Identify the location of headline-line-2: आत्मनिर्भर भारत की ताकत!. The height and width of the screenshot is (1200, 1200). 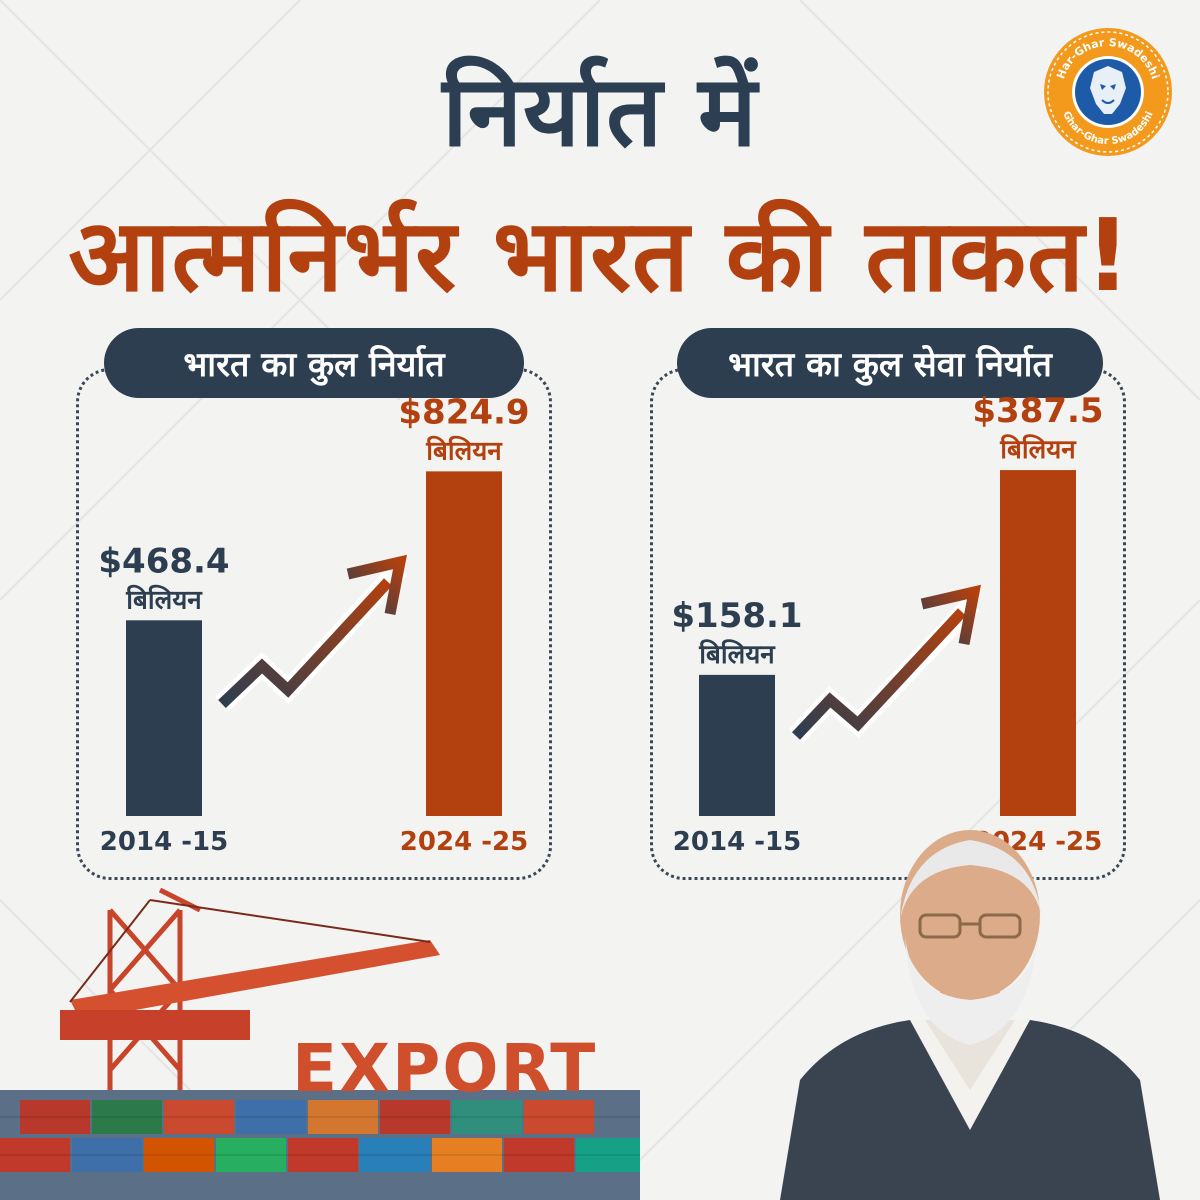
(600, 255).